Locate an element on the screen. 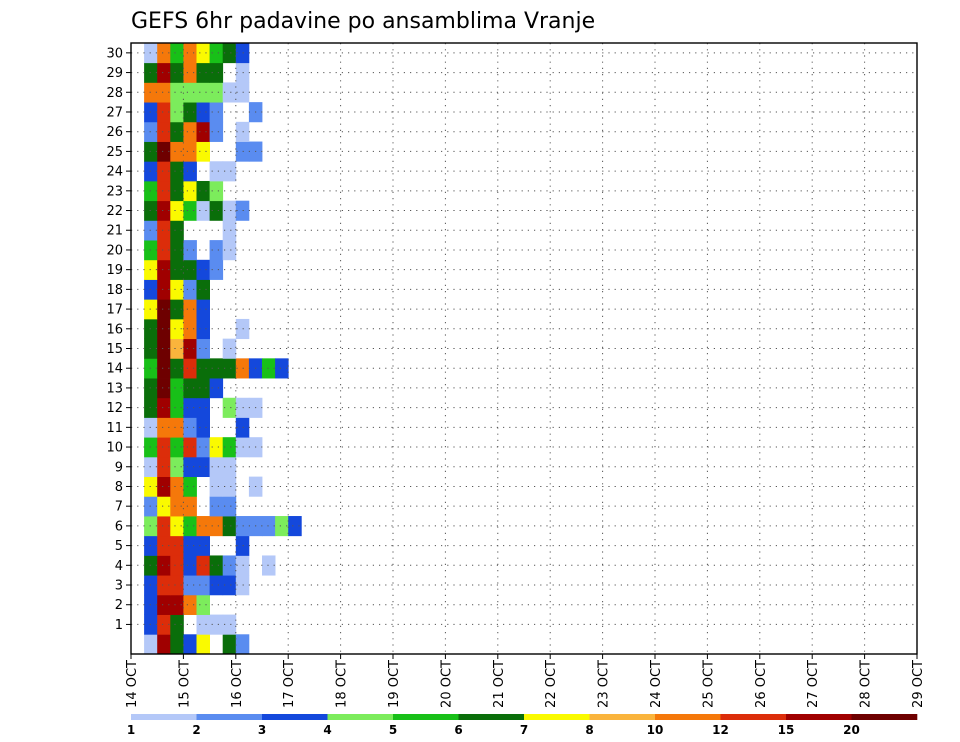 The image size is (960, 742). y-tick-label: 5 is located at coordinates (119, 546).